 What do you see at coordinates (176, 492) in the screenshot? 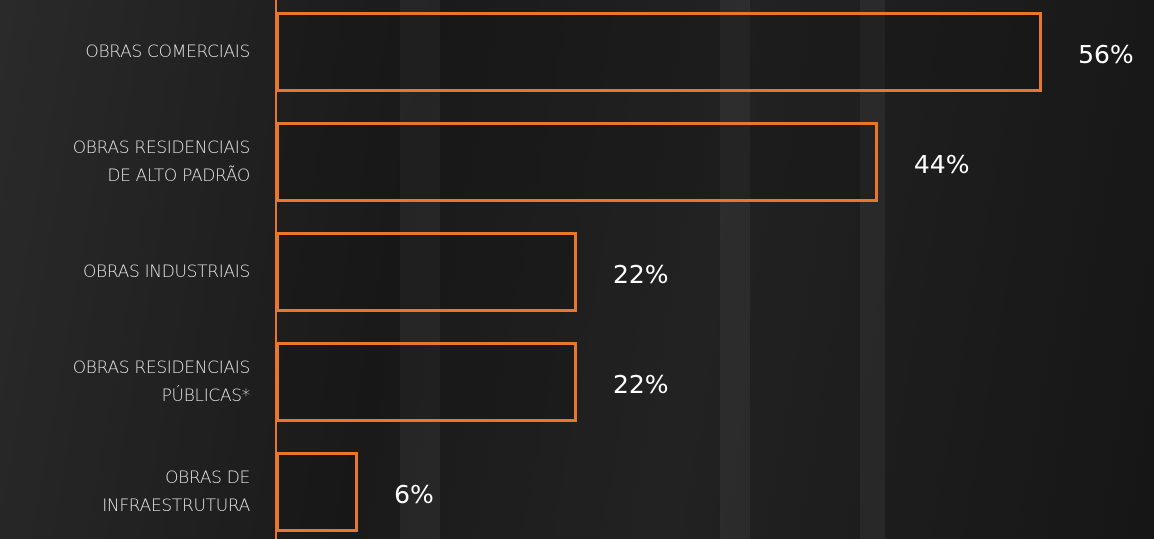
I see `category-label: OBRAS DE INFRAESTRUTURA` at bounding box center [176, 492].